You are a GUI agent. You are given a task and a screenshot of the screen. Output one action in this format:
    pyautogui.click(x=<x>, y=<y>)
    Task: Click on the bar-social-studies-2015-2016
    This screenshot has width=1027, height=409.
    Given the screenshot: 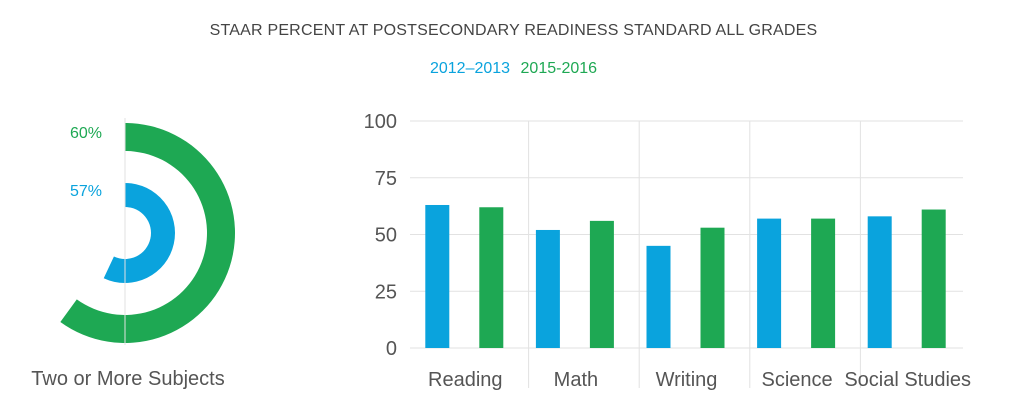 What is the action you would take?
    pyautogui.click(x=933, y=278)
    